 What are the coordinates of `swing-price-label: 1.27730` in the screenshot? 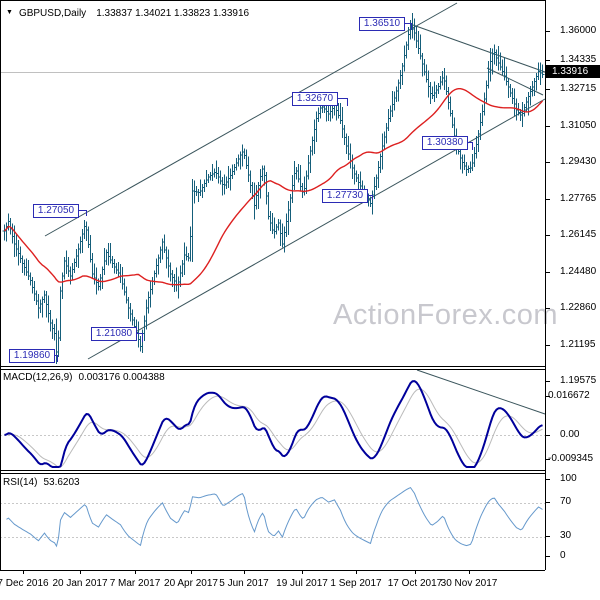 It's located at (345, 196).